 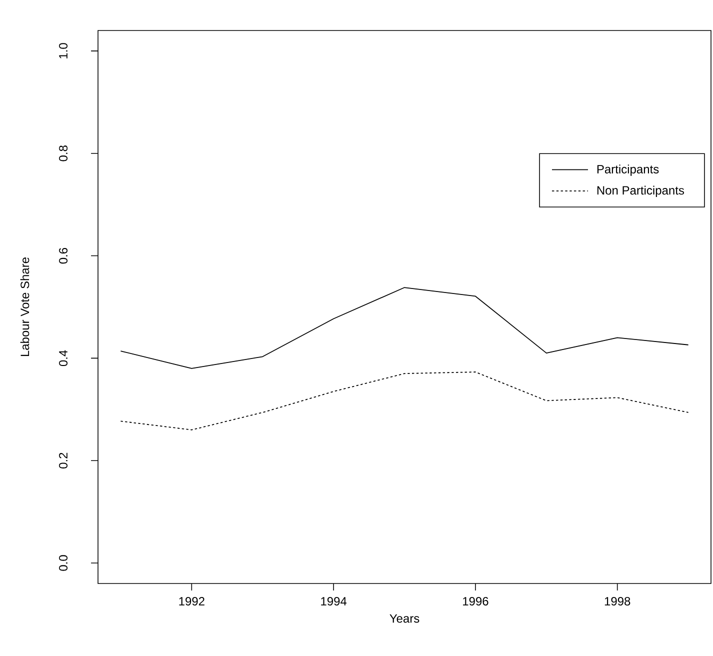 I want to click on x-tick-label: 1998, so click(x=617, y=601).